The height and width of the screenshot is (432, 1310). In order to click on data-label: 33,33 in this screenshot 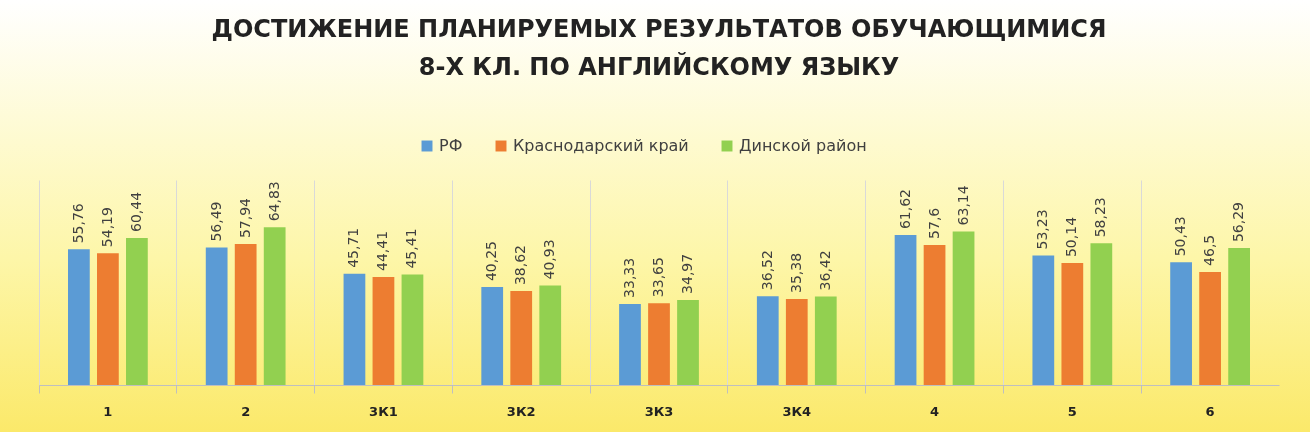, I will do `click(628, 277)`.